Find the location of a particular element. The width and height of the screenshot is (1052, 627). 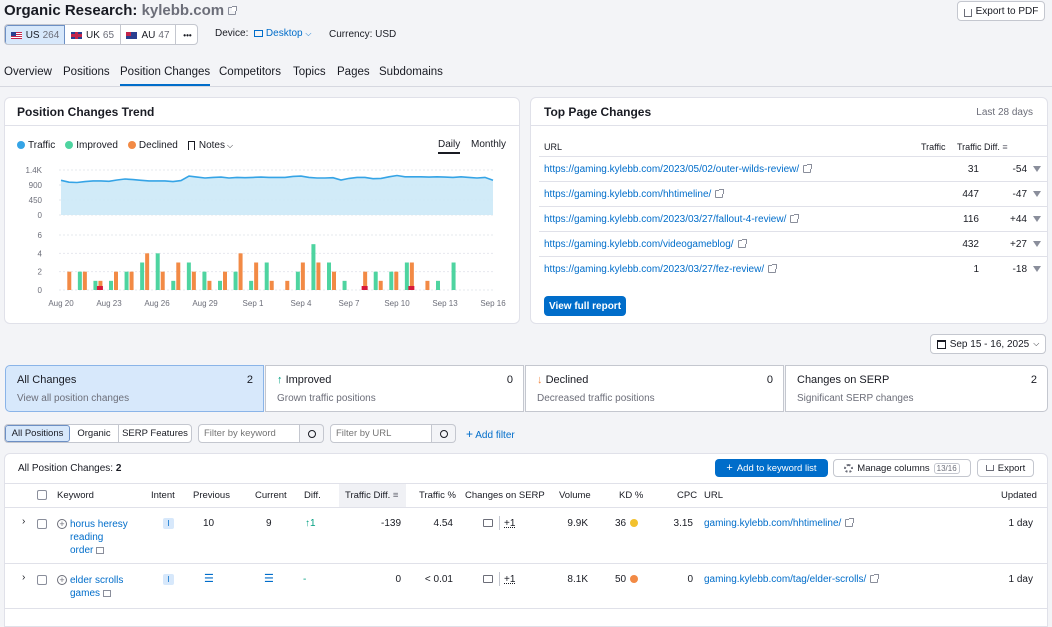

db-chip-uk: UK 65 is located at coordinates (93, 34).